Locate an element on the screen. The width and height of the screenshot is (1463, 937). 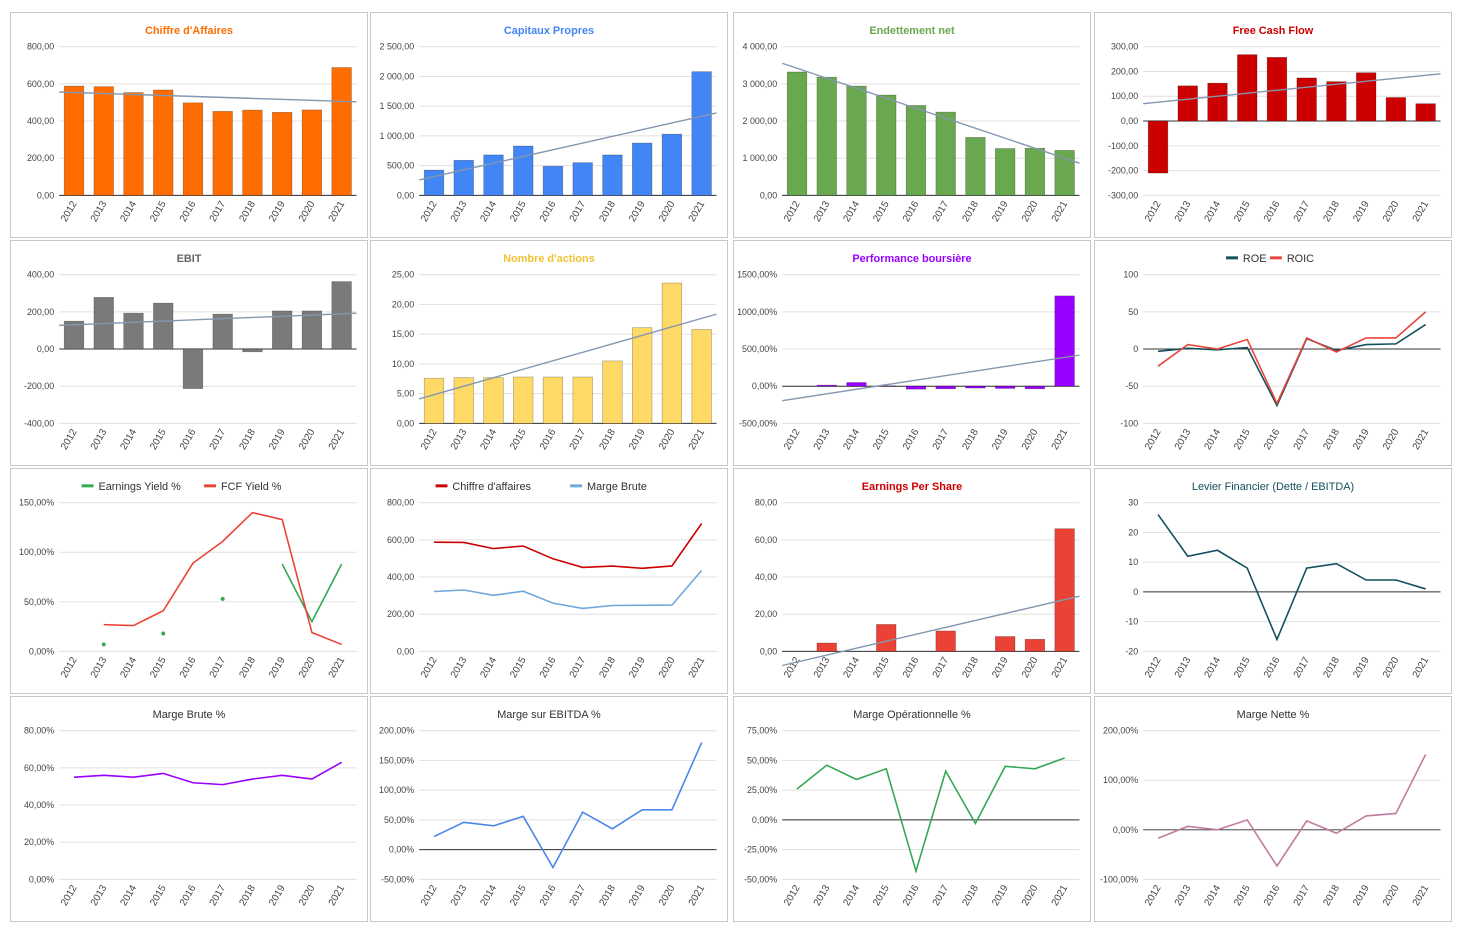
y-tick-label: 10,00 is located at coordinates (403, 364).